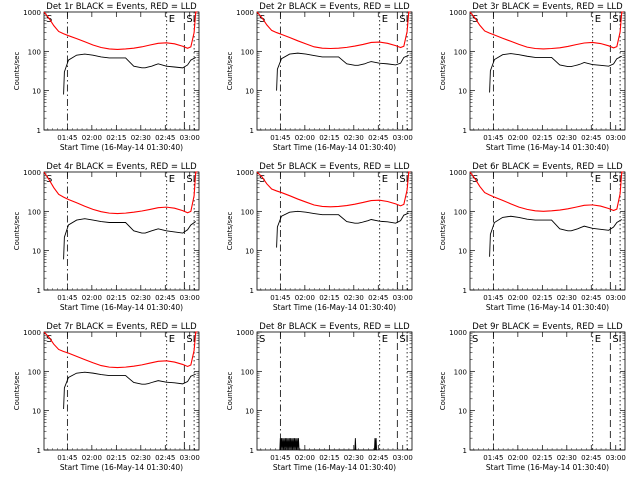 The image size is (640, 480). What do you see at coordinates (334, 167) in the screenshot?
I see `chart-title: Det 5r BLACK = Events, RED = LLD` at bounding box center [334, 167].